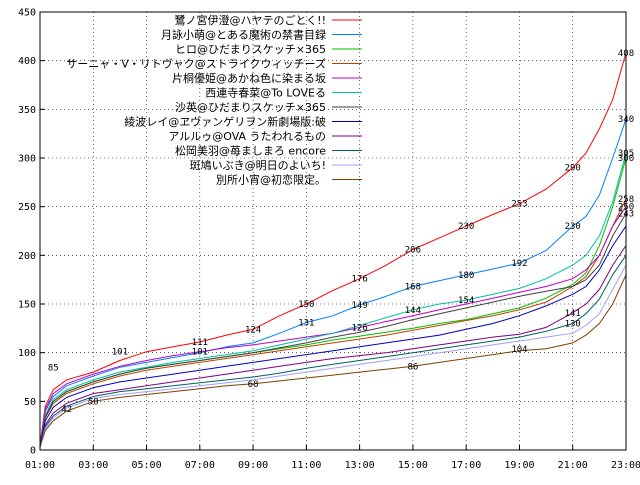 The width and height of the screenshot is (640, 485). I want to click on x-tick-label: 11:00, so click(306, 465).